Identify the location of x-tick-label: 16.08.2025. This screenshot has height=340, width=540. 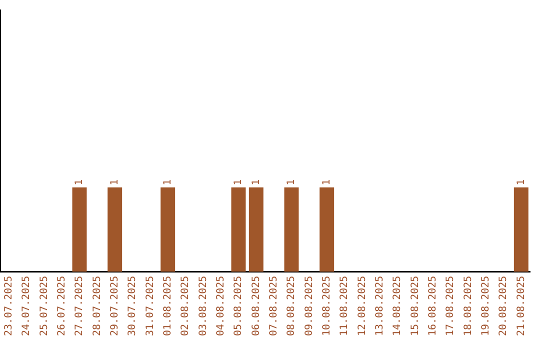
(432, 306).